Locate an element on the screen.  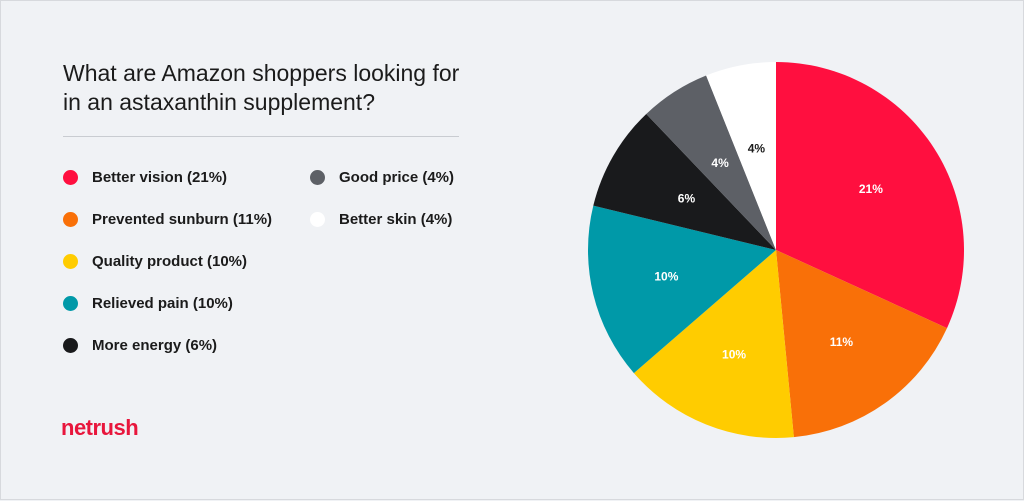
legend-item-better-skin: Better skin (4%) is located at coordinates (381, 219).